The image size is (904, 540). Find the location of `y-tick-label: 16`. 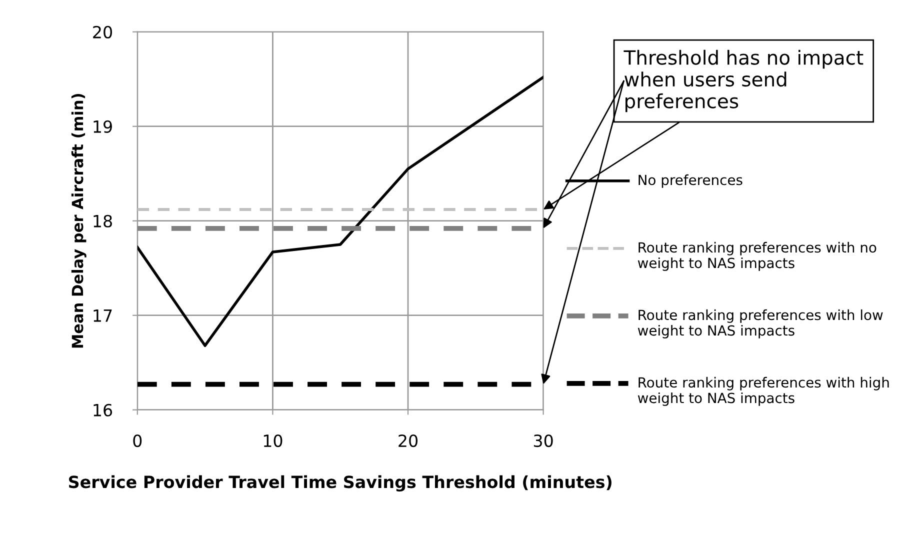

y-tick-label: 16 is located at coordinates (103, 410).